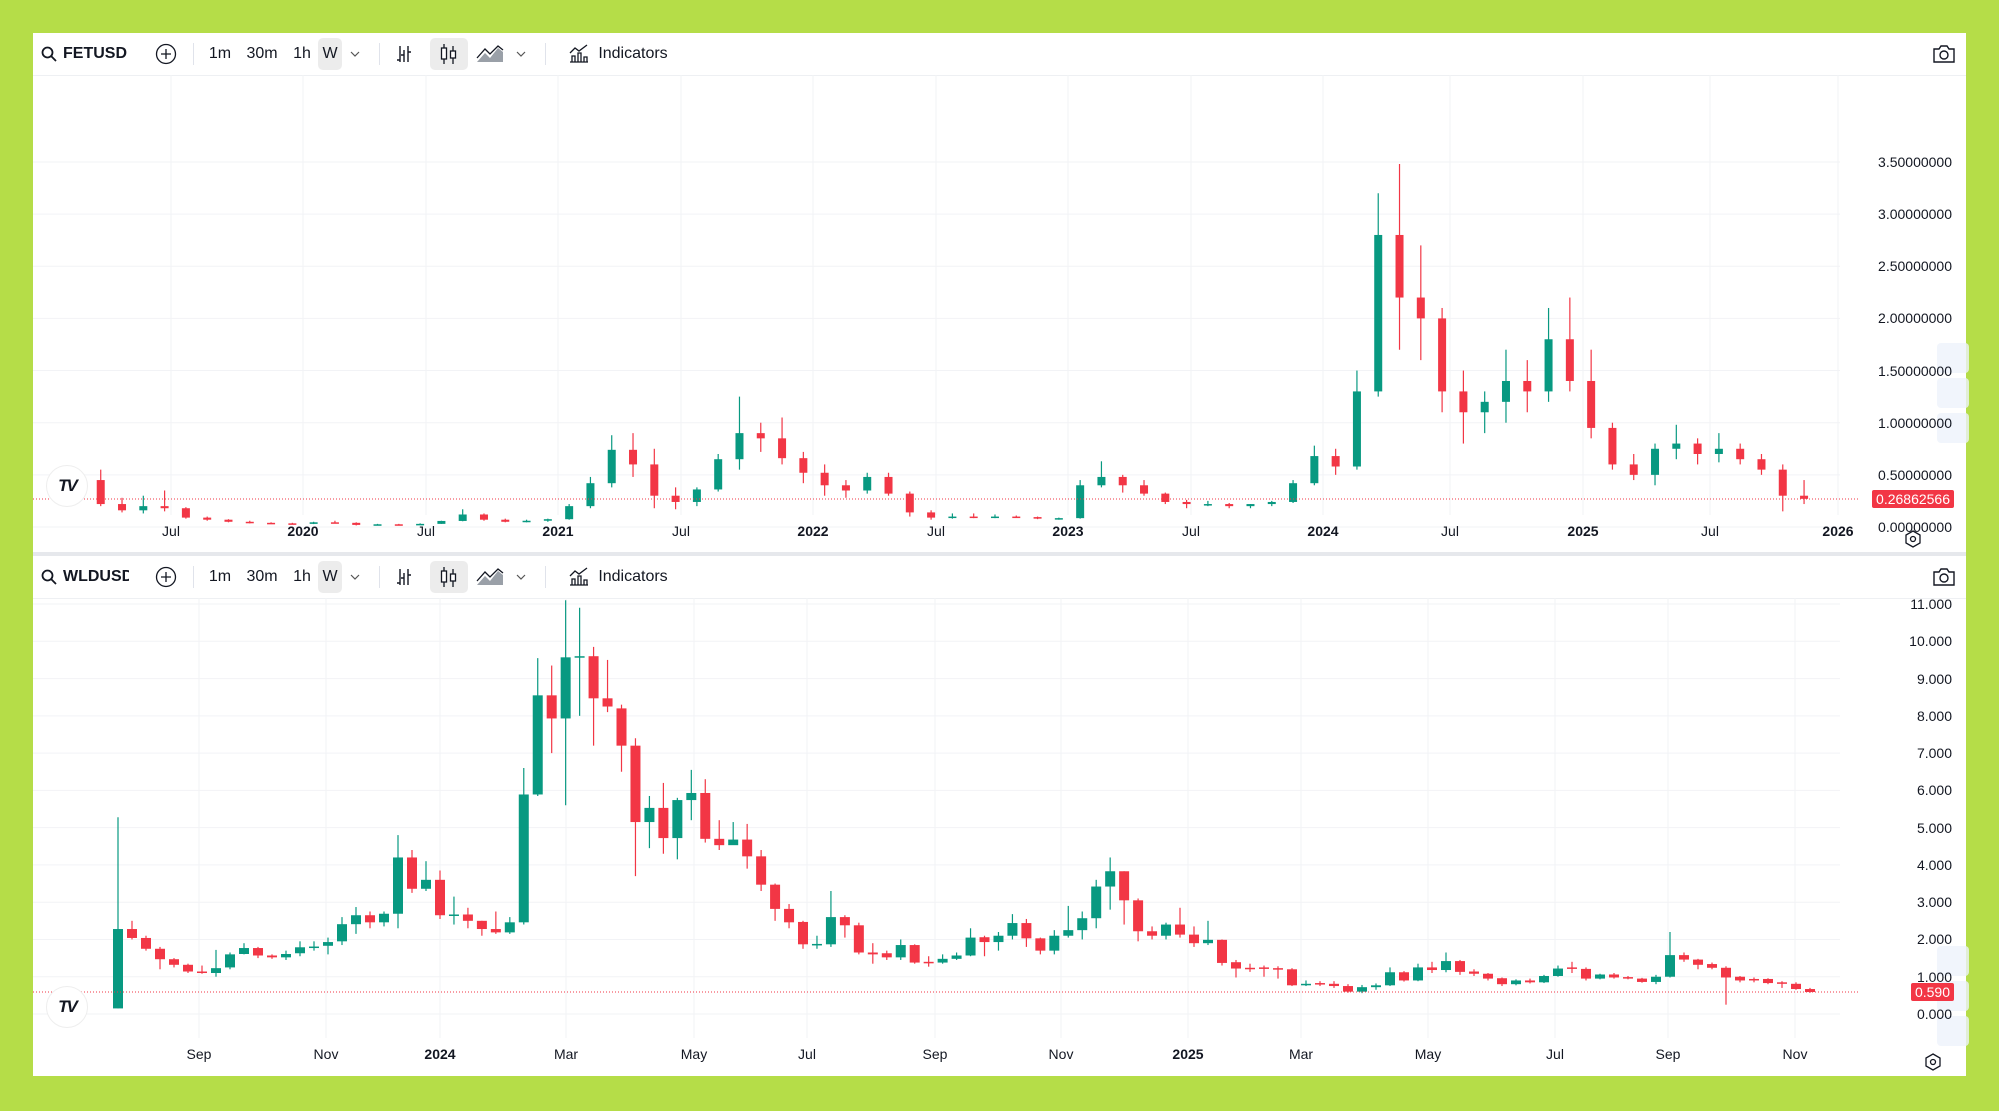 This screenshot has height=1111, width=1999. I want to click on price-axis-label: 9.000, so click(1934, 678).